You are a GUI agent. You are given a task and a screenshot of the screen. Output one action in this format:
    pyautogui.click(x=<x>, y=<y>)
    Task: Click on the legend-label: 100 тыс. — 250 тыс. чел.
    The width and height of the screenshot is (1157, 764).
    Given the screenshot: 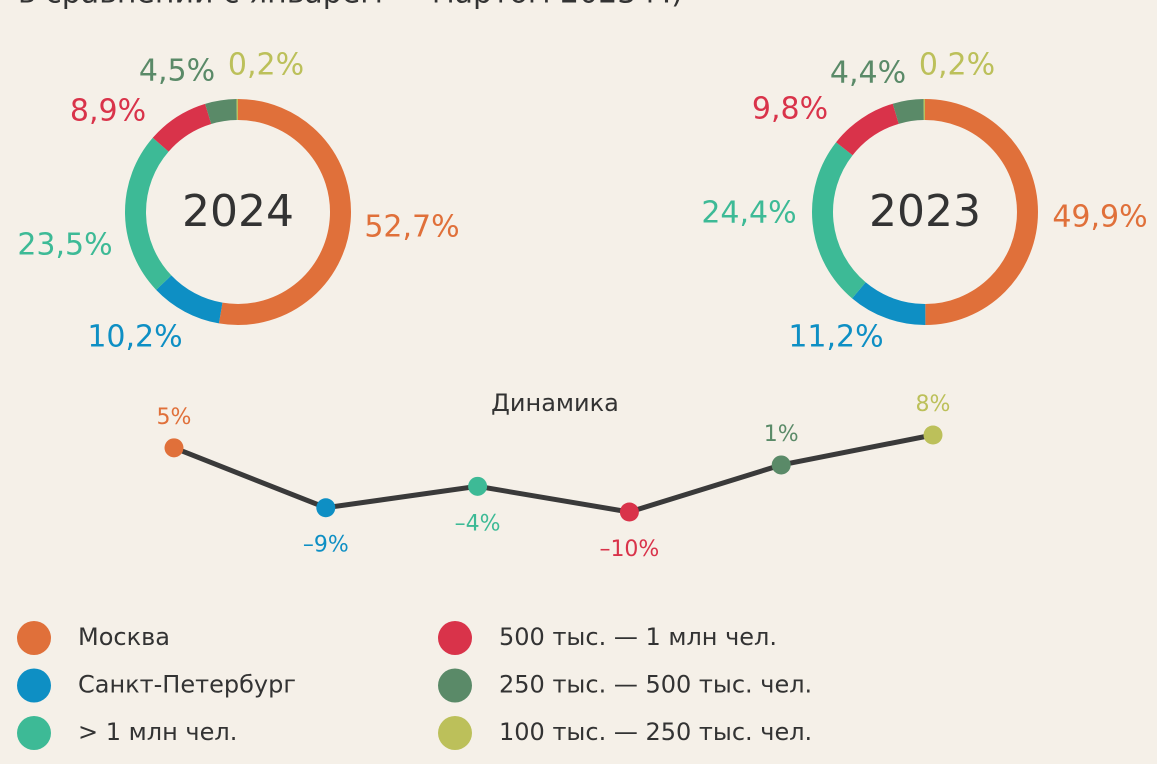 What is the action you would take?
    pyautogui.click(x=655, y=732)
    